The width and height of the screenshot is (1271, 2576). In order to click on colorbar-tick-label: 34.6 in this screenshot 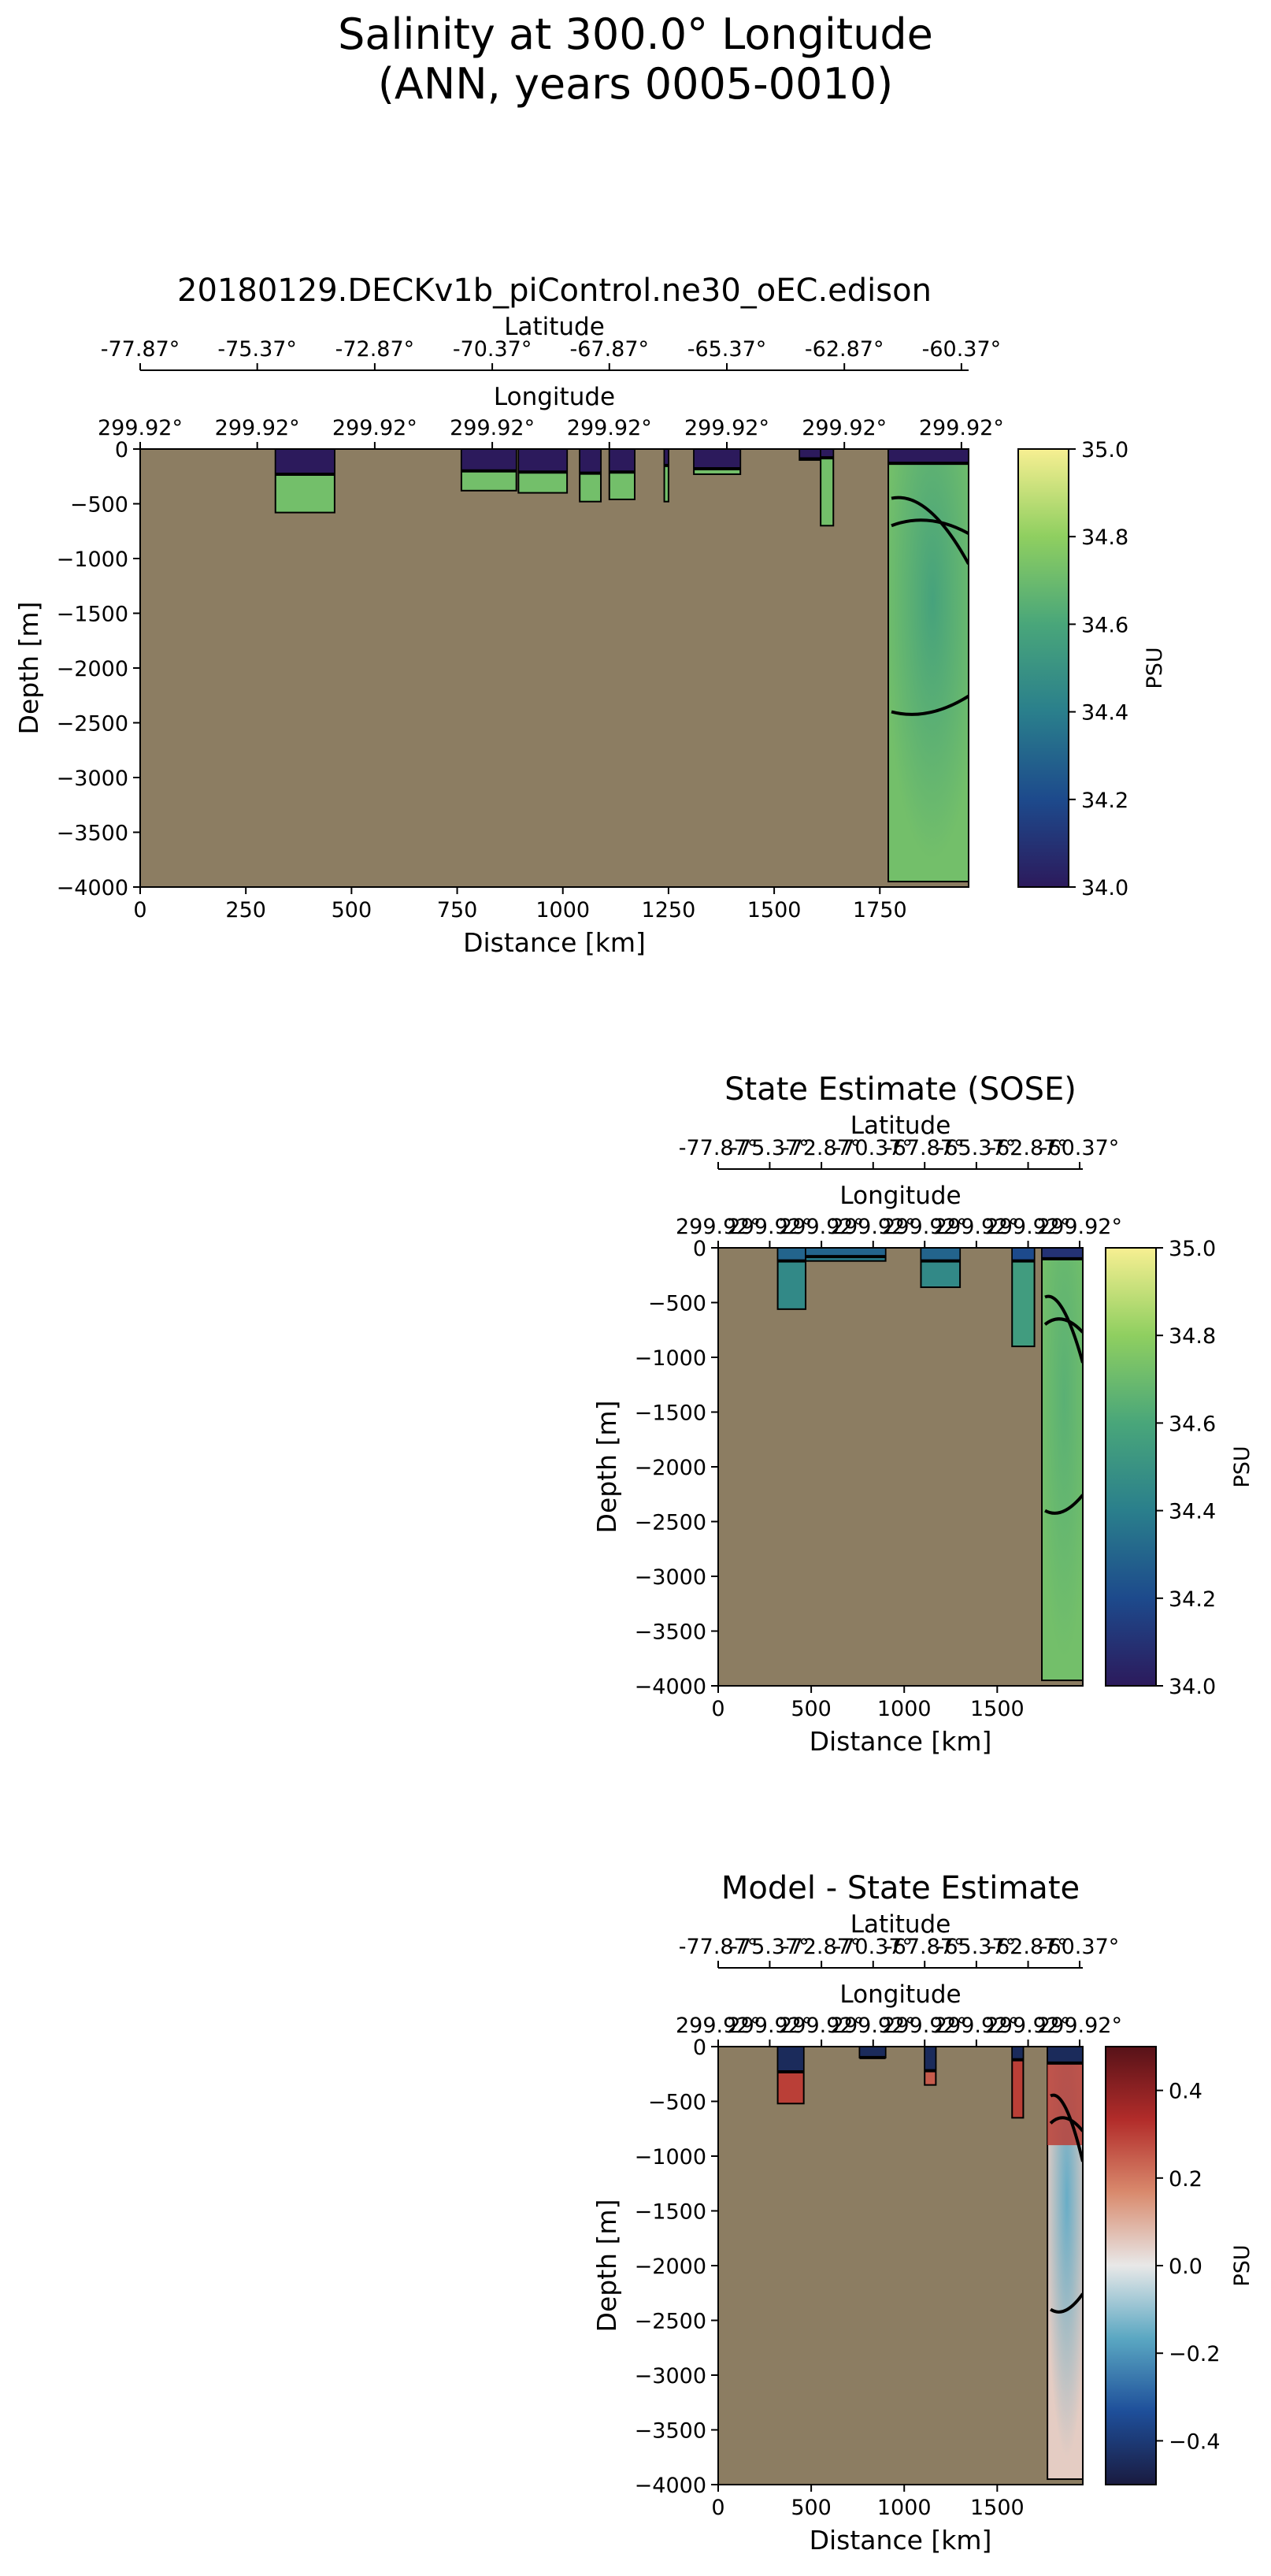, I will do `click(1192, 1424)`.